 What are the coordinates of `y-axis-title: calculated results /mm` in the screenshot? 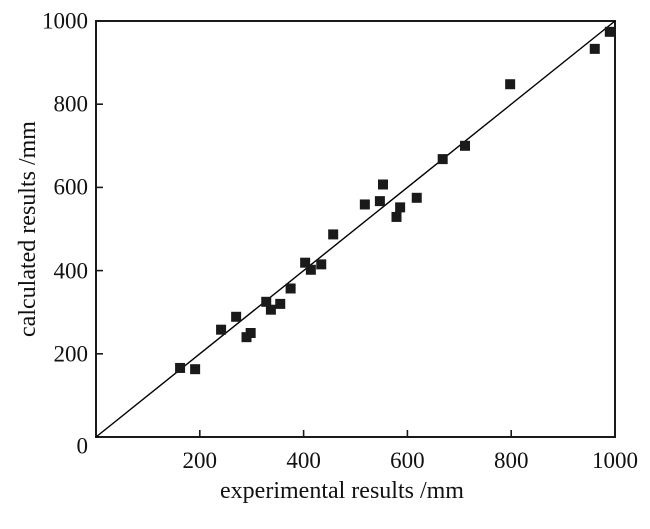 It's located at (28, 229).